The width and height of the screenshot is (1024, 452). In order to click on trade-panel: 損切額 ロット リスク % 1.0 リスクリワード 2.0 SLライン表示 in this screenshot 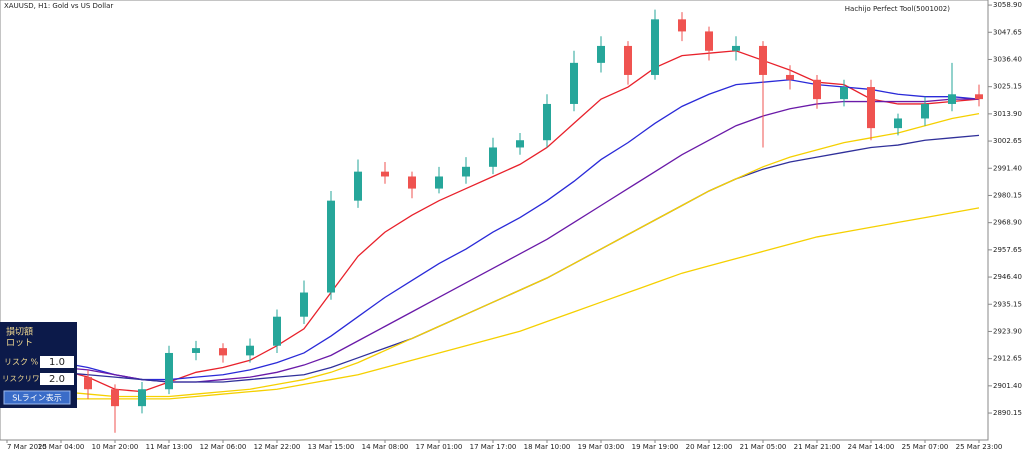, I will do `click(38, 365)`.